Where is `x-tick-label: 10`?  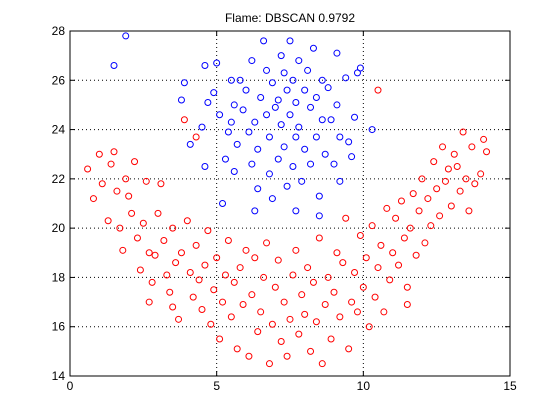 x-tick-label: 10 is located at coordinates (364, 386).